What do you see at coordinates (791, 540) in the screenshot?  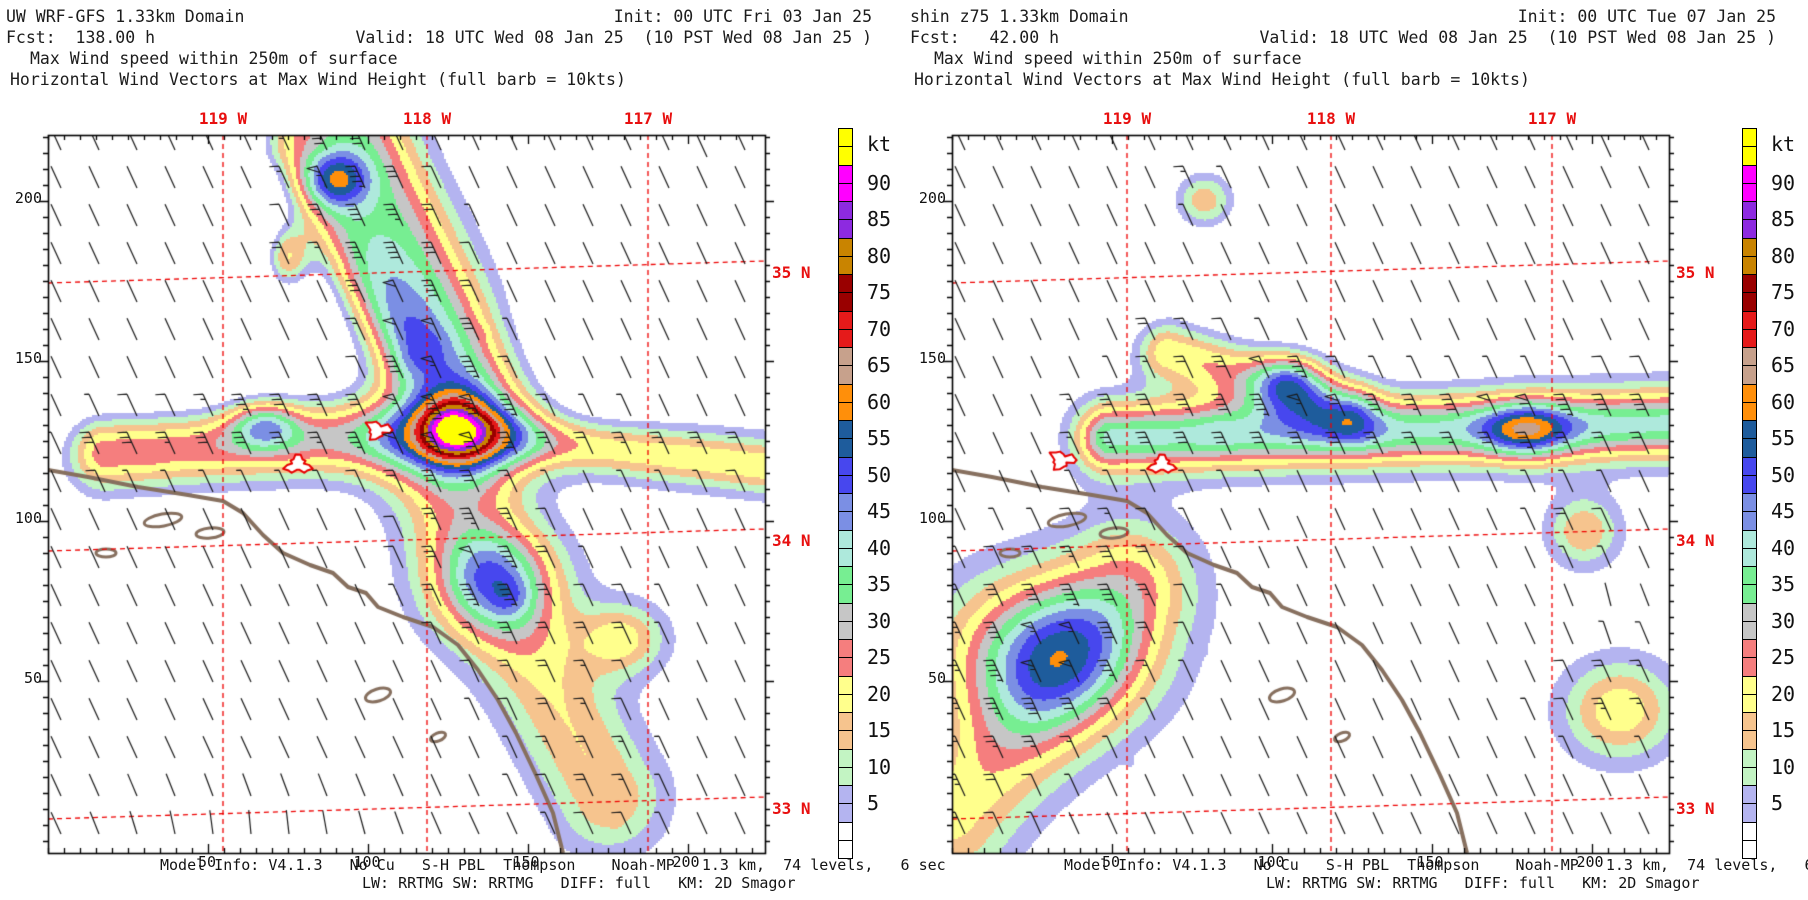 I see `latitude-label: 34 N` at bounding box center [791, 540].